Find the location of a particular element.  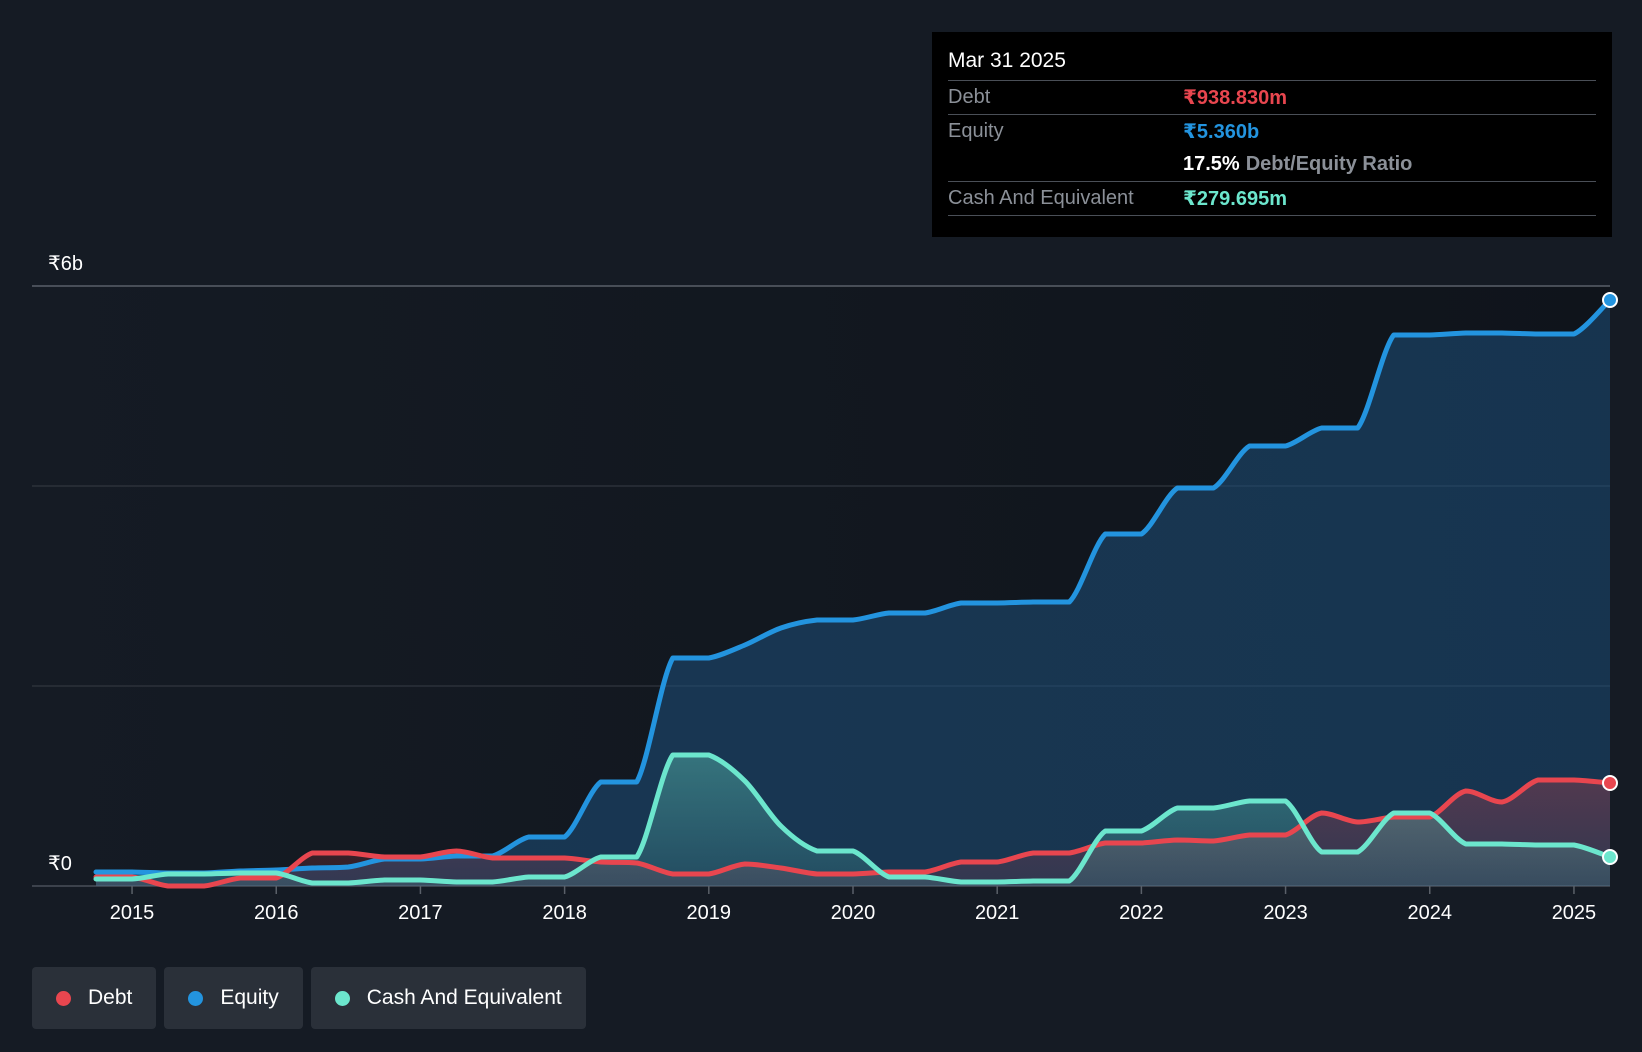

tooltip-equity-label: Equity is located at coordinates (976, 131).